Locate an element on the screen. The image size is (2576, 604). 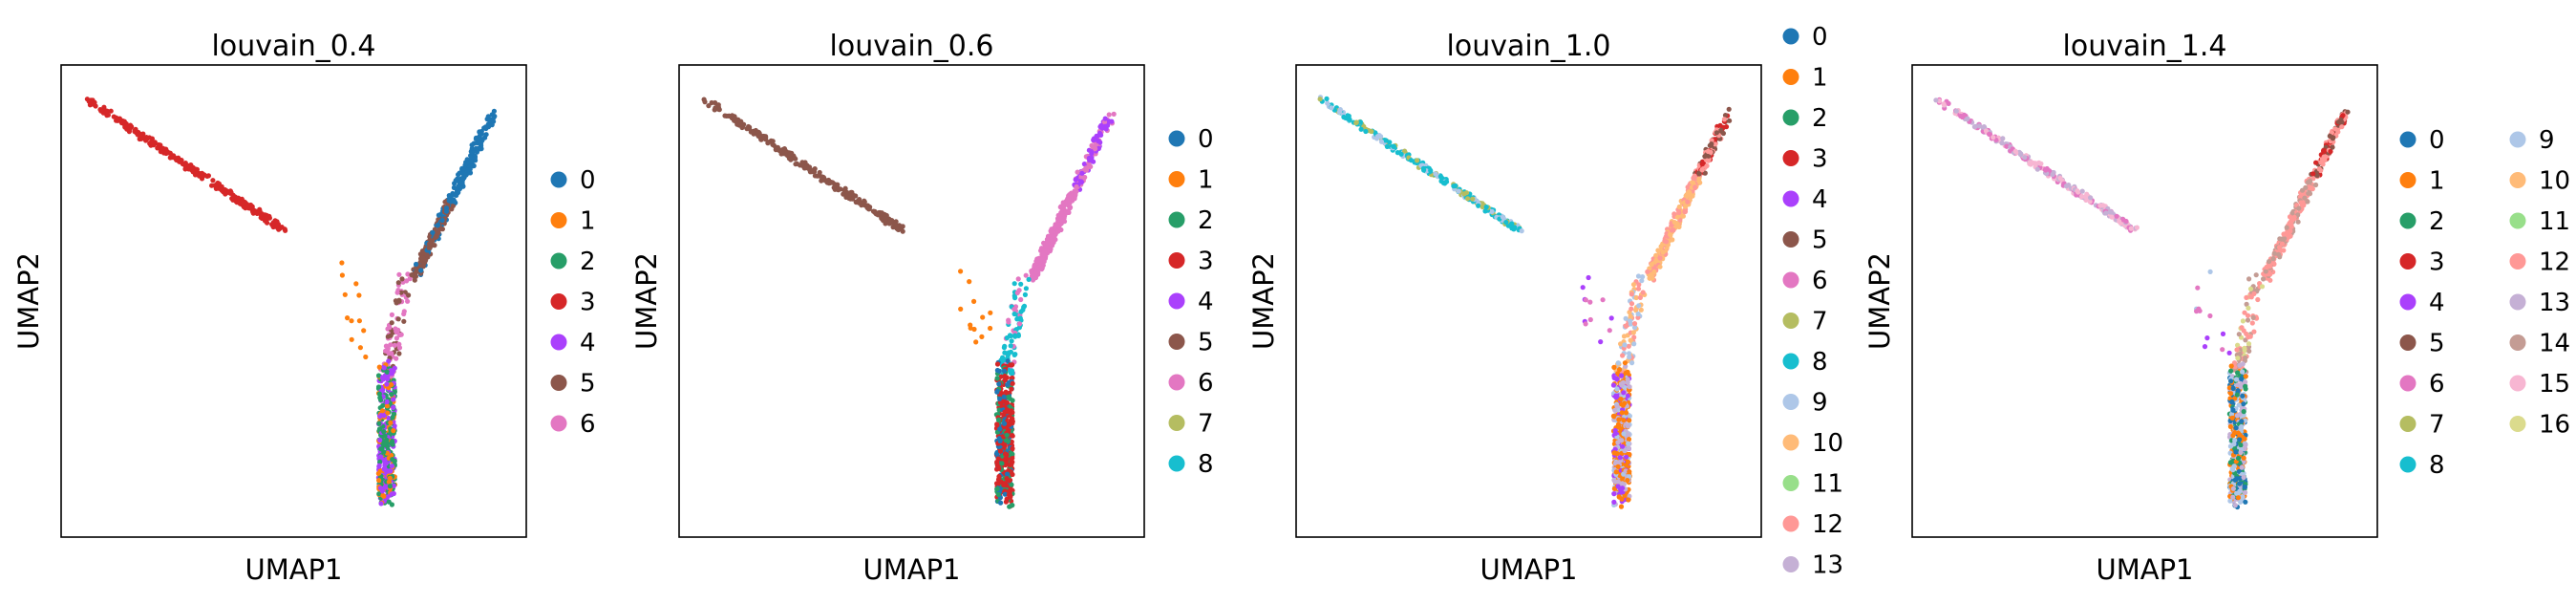
legend-label: 4 is located at coordinates (1206, 302).